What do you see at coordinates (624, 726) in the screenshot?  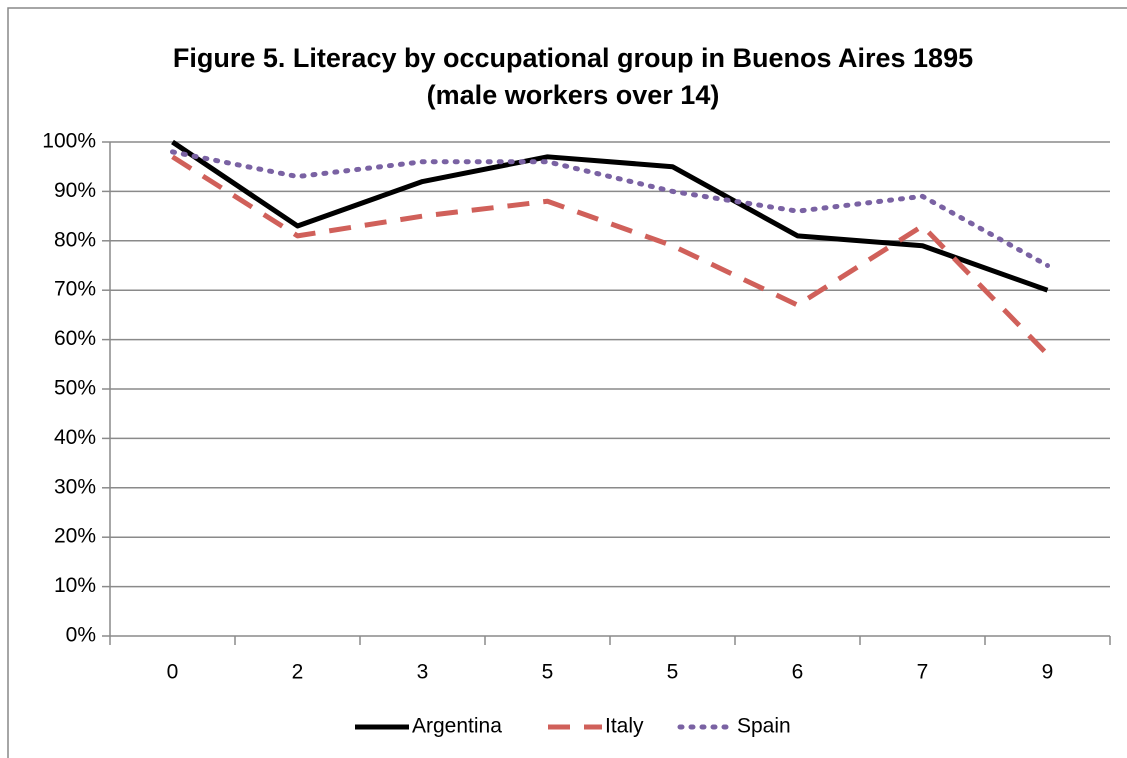 I see `legend-label: Italy` at bounding box center [624, 726].